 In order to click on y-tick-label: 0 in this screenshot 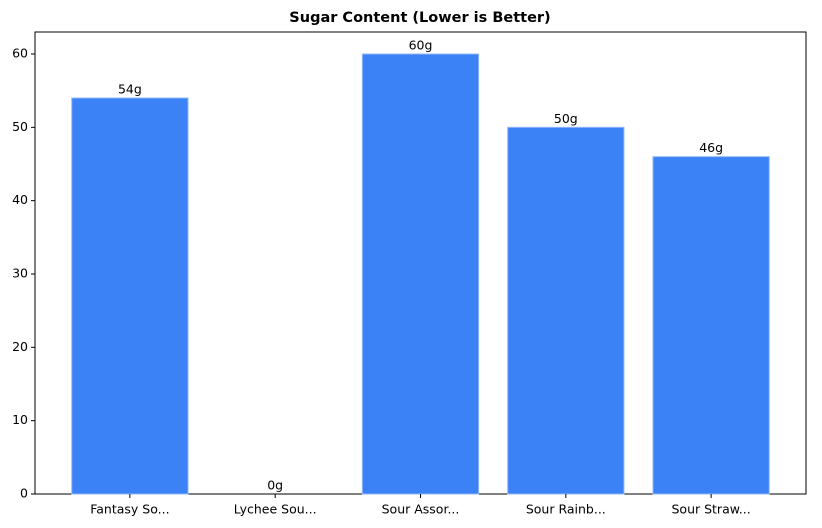, I will do `click(24, 493)`.